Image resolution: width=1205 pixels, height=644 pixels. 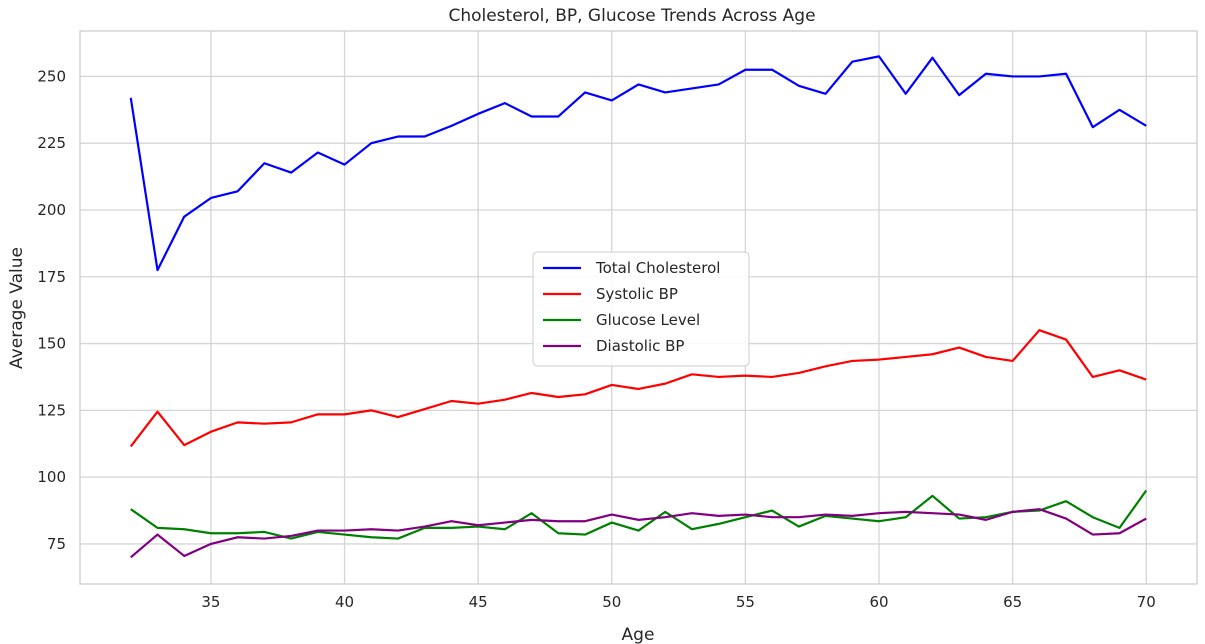 I want to click on legend-box, so click(x=641, y=309).